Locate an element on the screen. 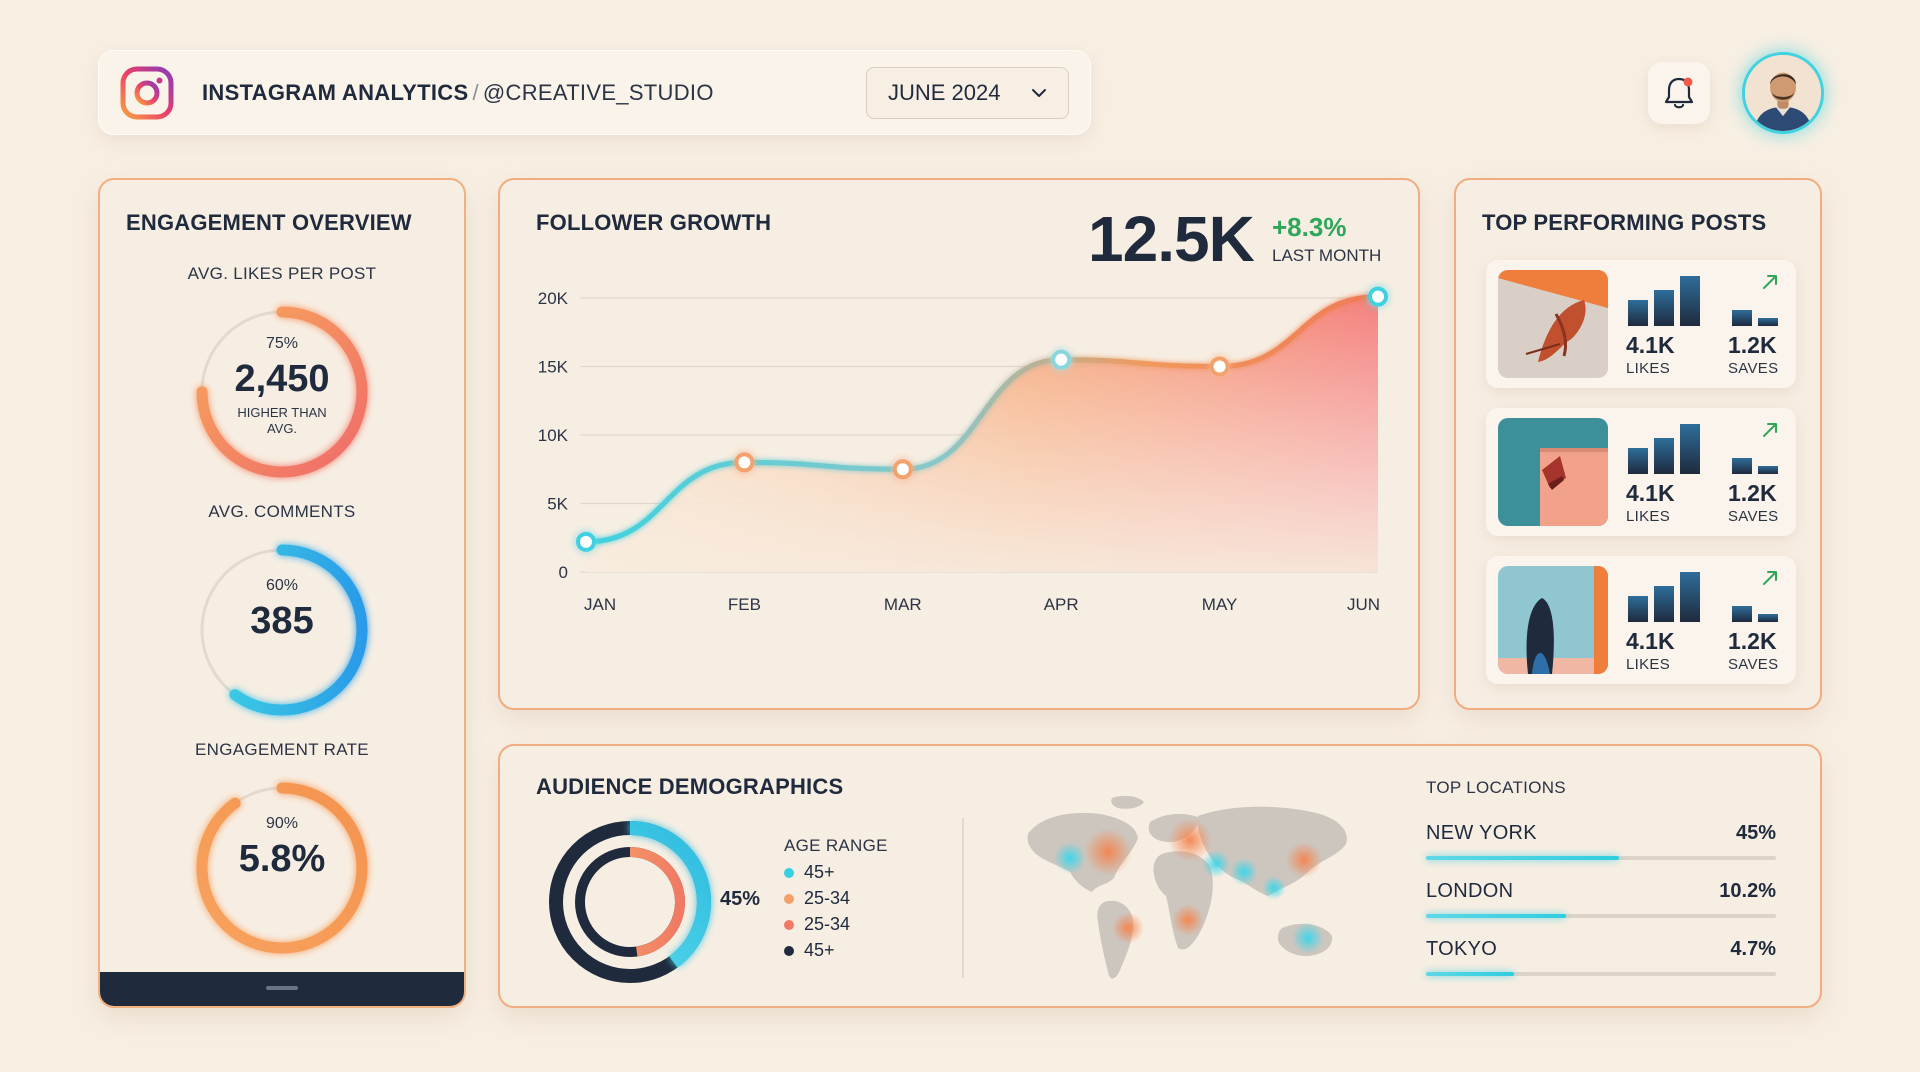 Image resolution: width=1920 pixels, height=1072 pixels. data-points is located at coordinates (982, 419).